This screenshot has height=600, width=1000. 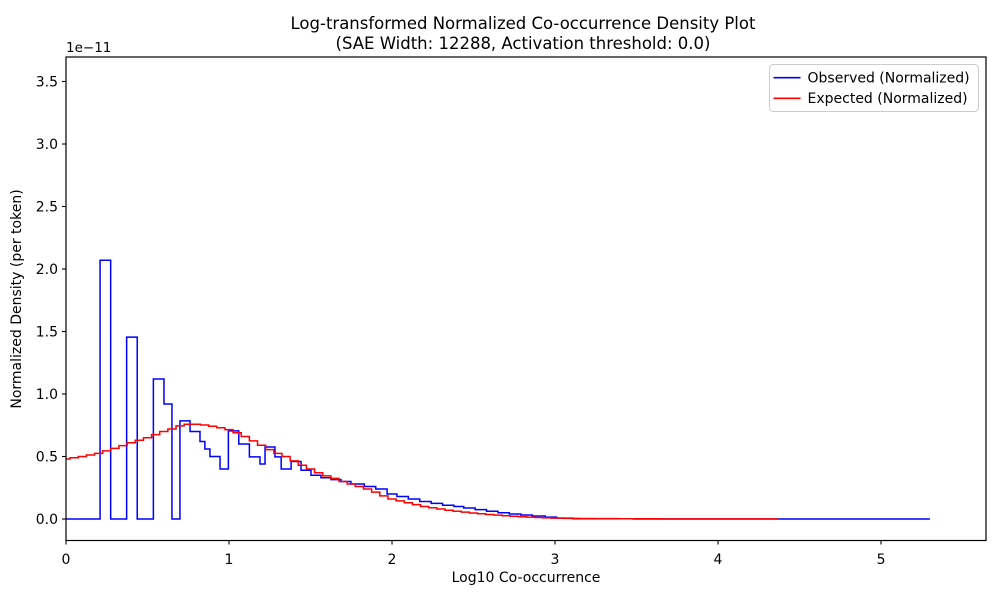 I want to click on legend-box, so click(x=874, y=88).